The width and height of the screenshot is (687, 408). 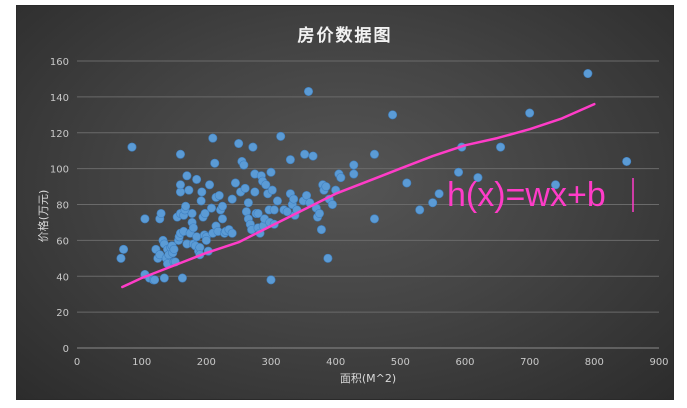 I want to click on x-tick-label: 700, so click(x=529, y=362).